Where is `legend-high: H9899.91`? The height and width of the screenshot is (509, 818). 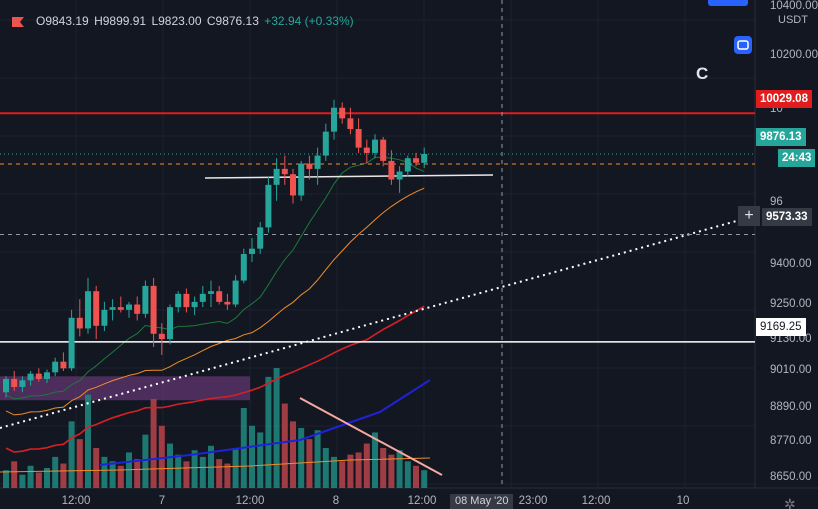
legend-high: H9899.91 is located at coordinates (120, 21).